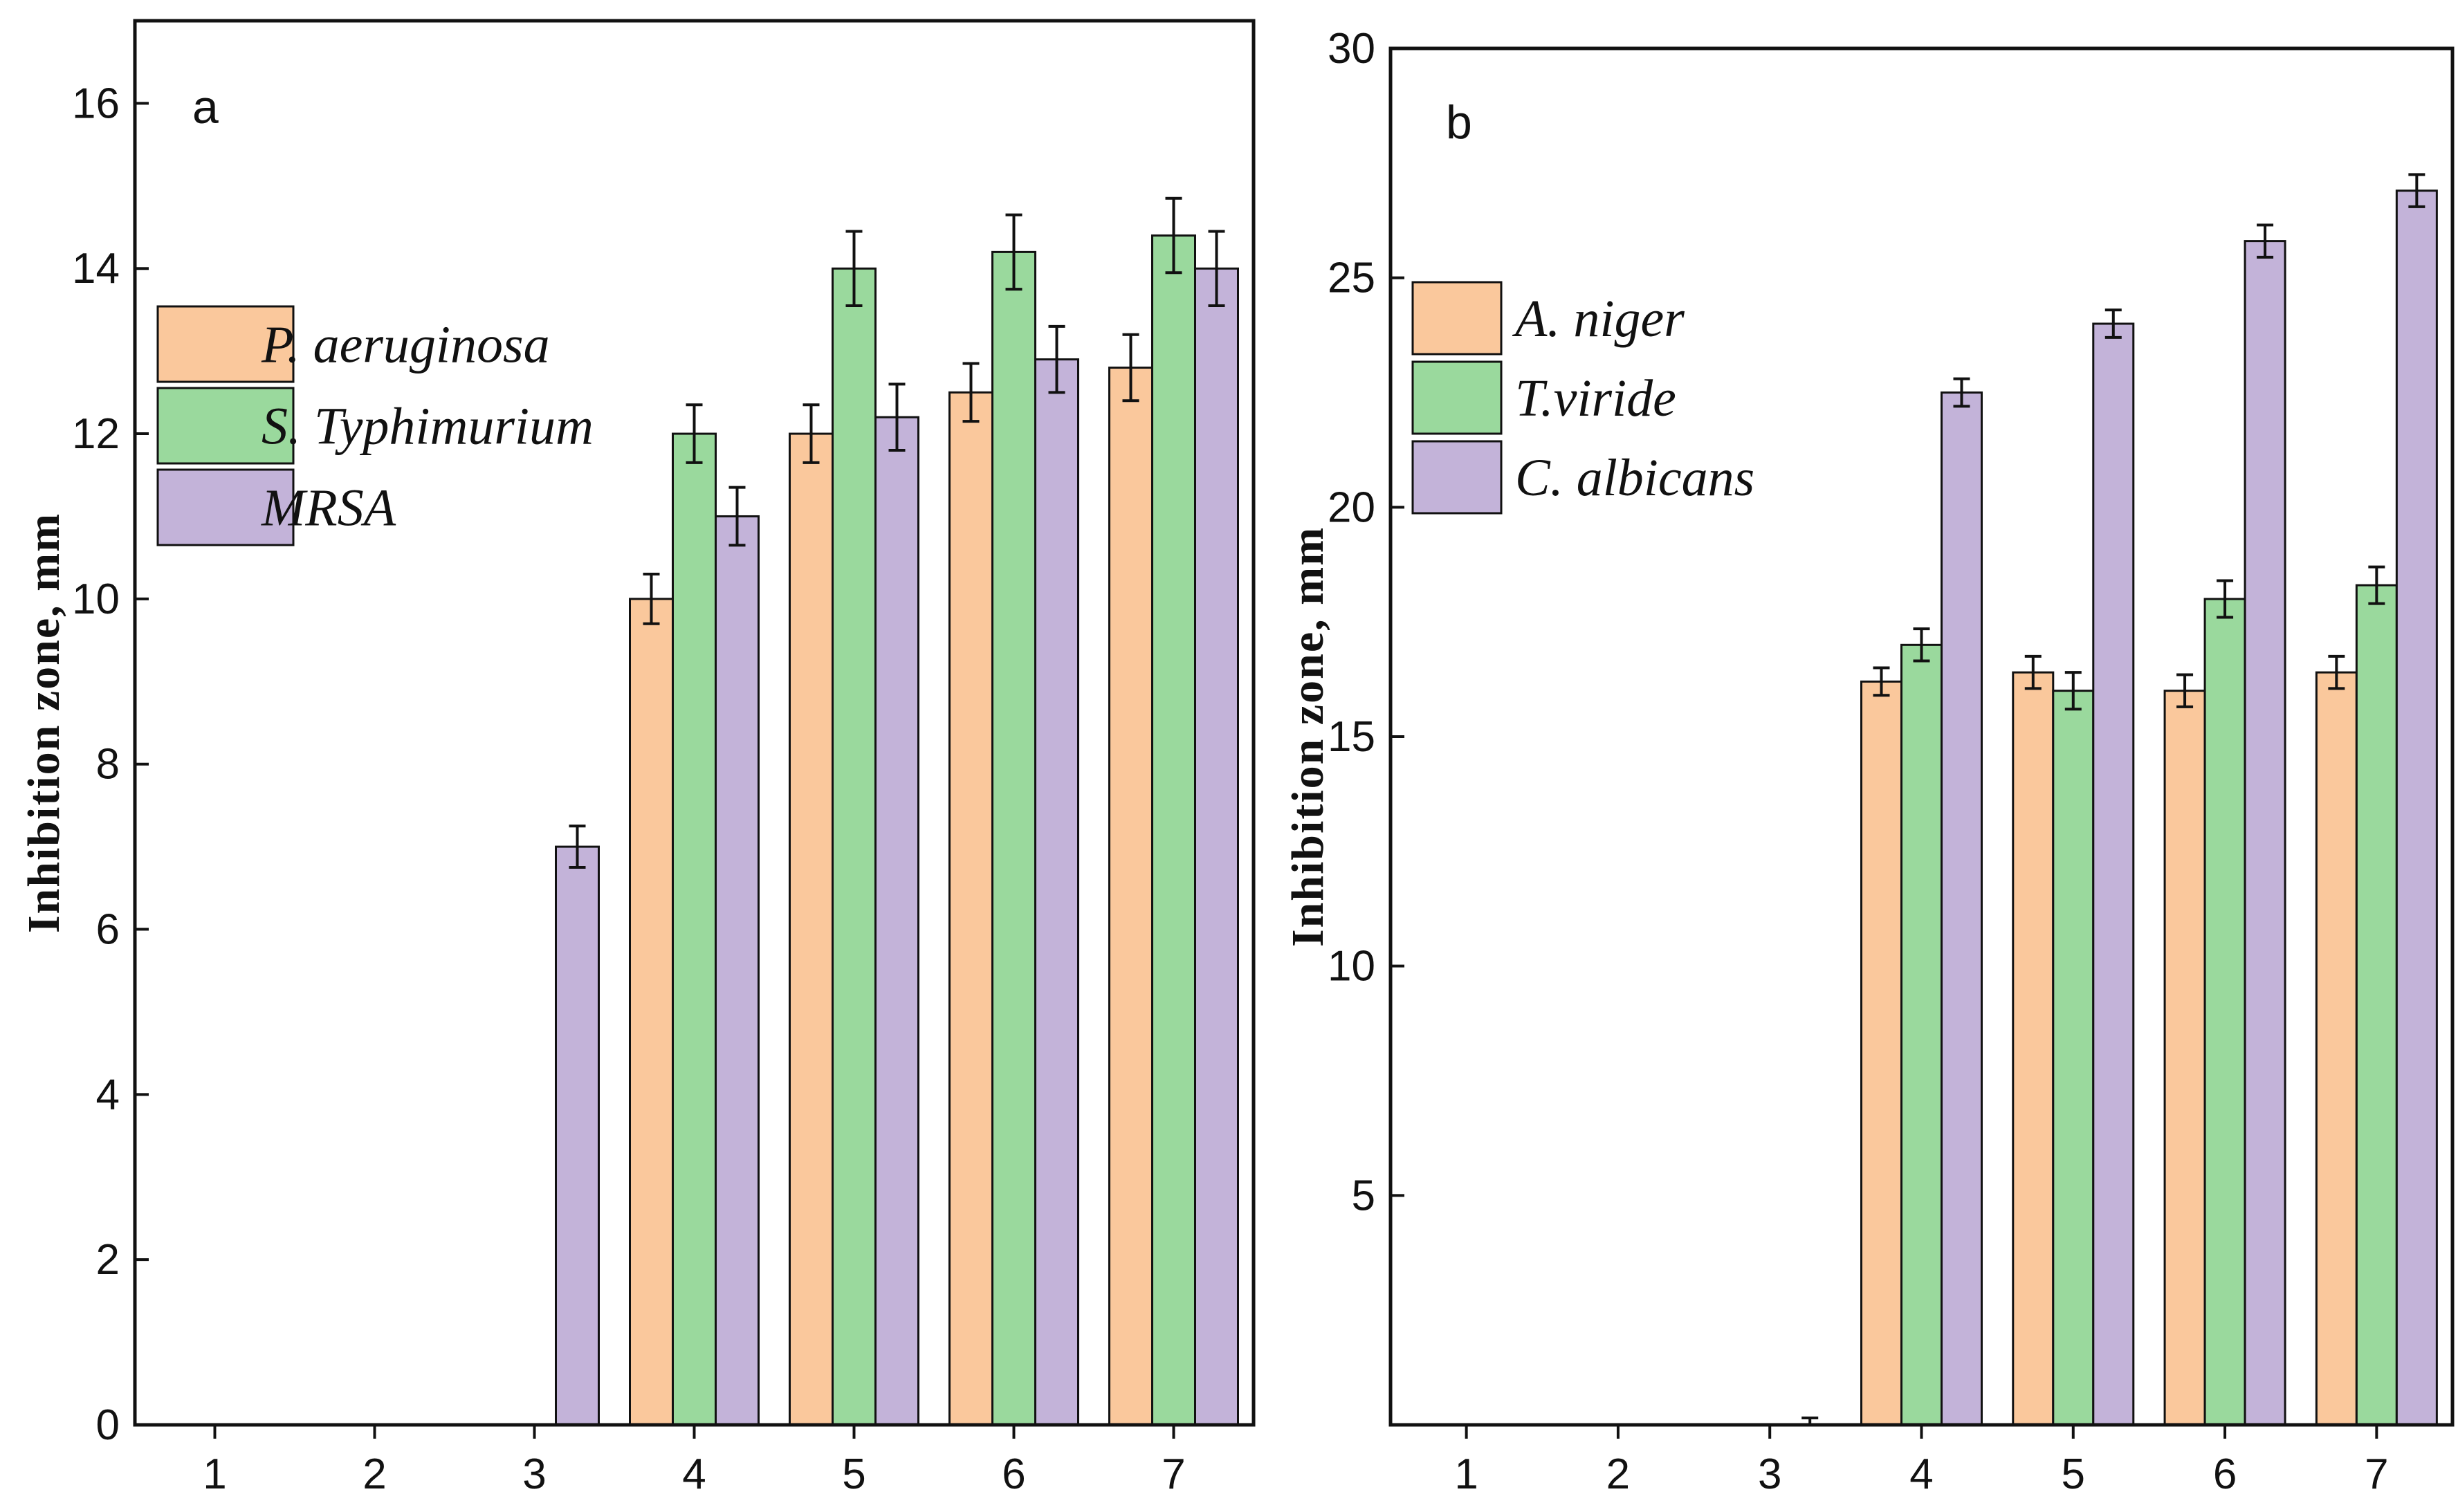 The height and width of the screenshot is (1512, 2458). I want to click on bar-a-s3-c4, so click(738, 970).